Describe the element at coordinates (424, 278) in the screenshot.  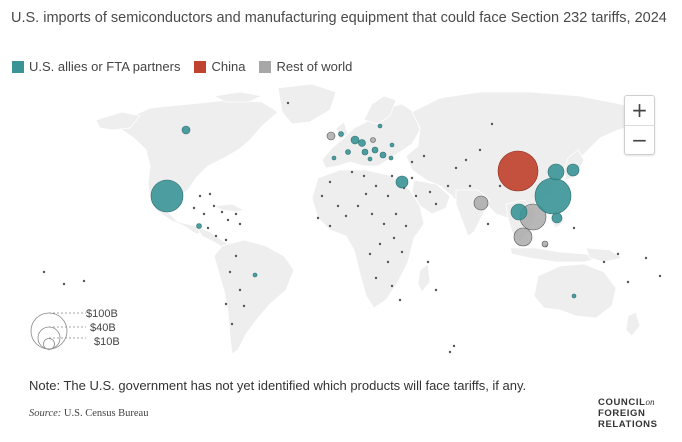
I see `madagascar` at that location.